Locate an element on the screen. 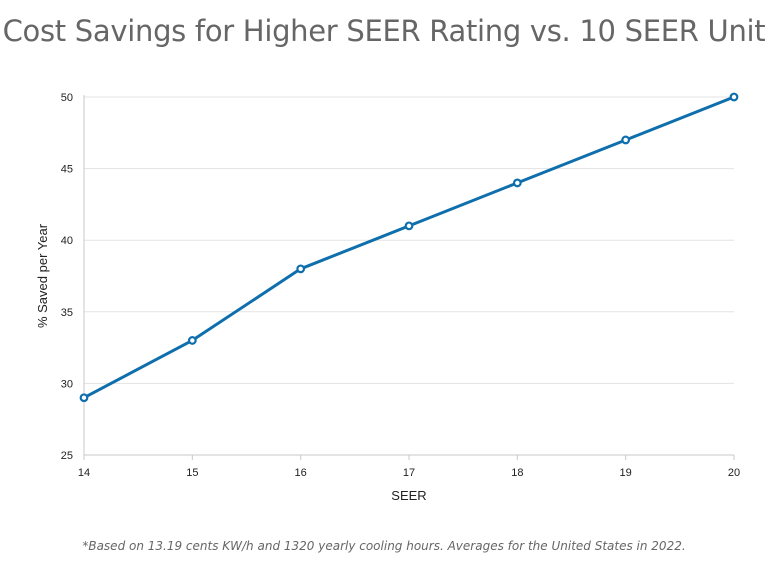 This screenshot has width=768, height=568. y-tick-label: 50 is located at coordinates (67, 98).